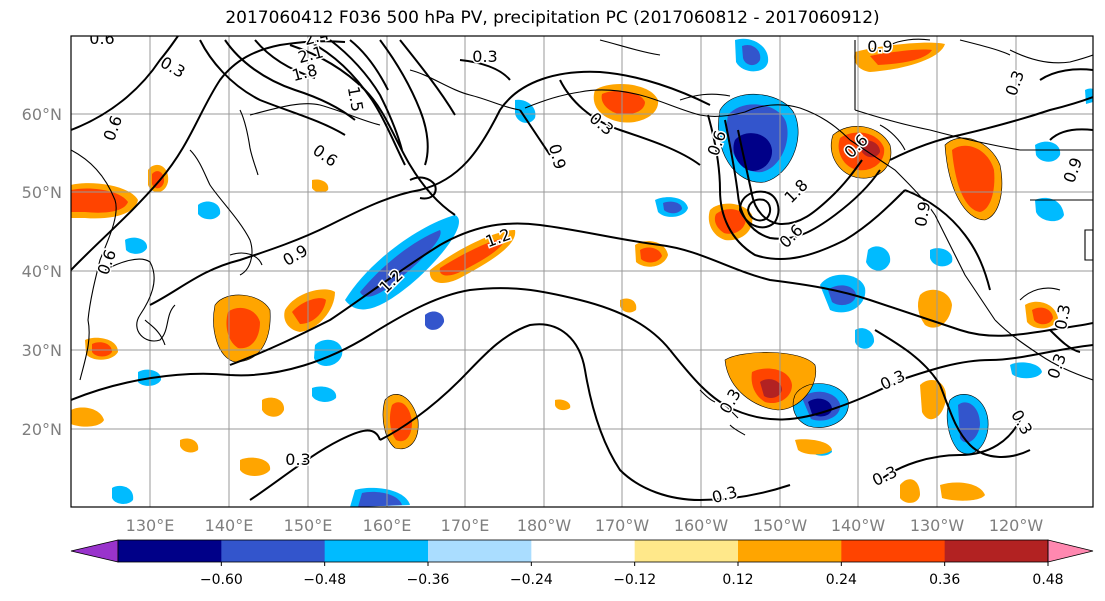 The width and height of the screenshot is (1105, 601). I want to click on colorbar-extend-high, so click(1070, 551).